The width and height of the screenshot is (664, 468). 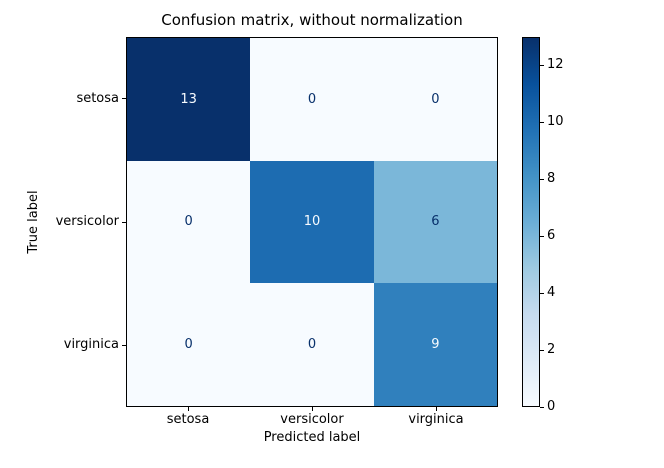 I want to click on x-tick-label: setosa, so click(x=188, y=419).